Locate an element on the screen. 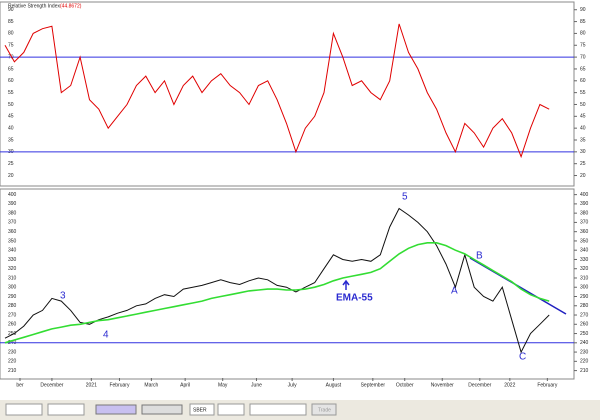 This screenshot has height=420, width=600. x-tick-label: June is located at coordinates (256, 385).